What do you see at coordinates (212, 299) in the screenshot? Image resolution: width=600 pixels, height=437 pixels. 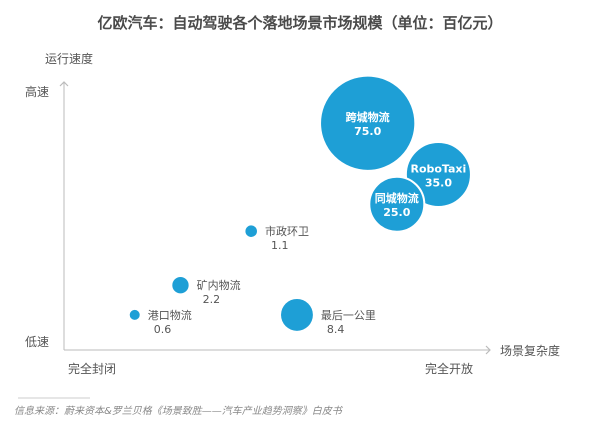 I see `bubble-value-4: 2.2` at bounding box center [212, 299].